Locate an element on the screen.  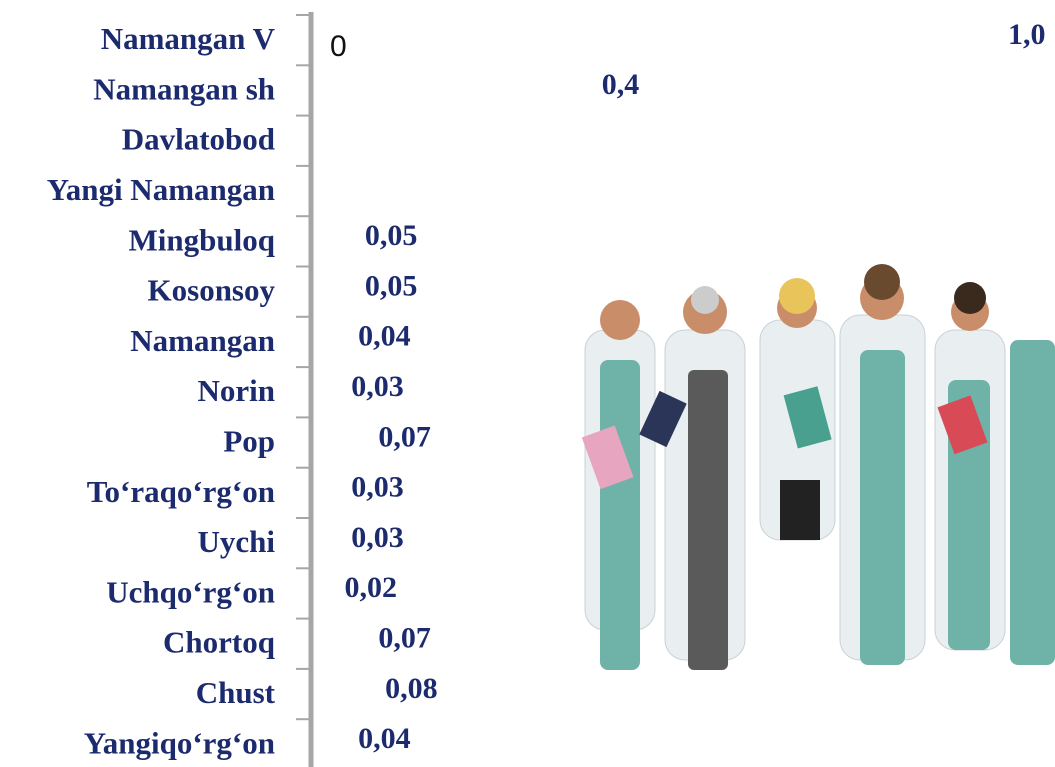
y-tick-label: Chortoq is located at coordinates (219, 642).